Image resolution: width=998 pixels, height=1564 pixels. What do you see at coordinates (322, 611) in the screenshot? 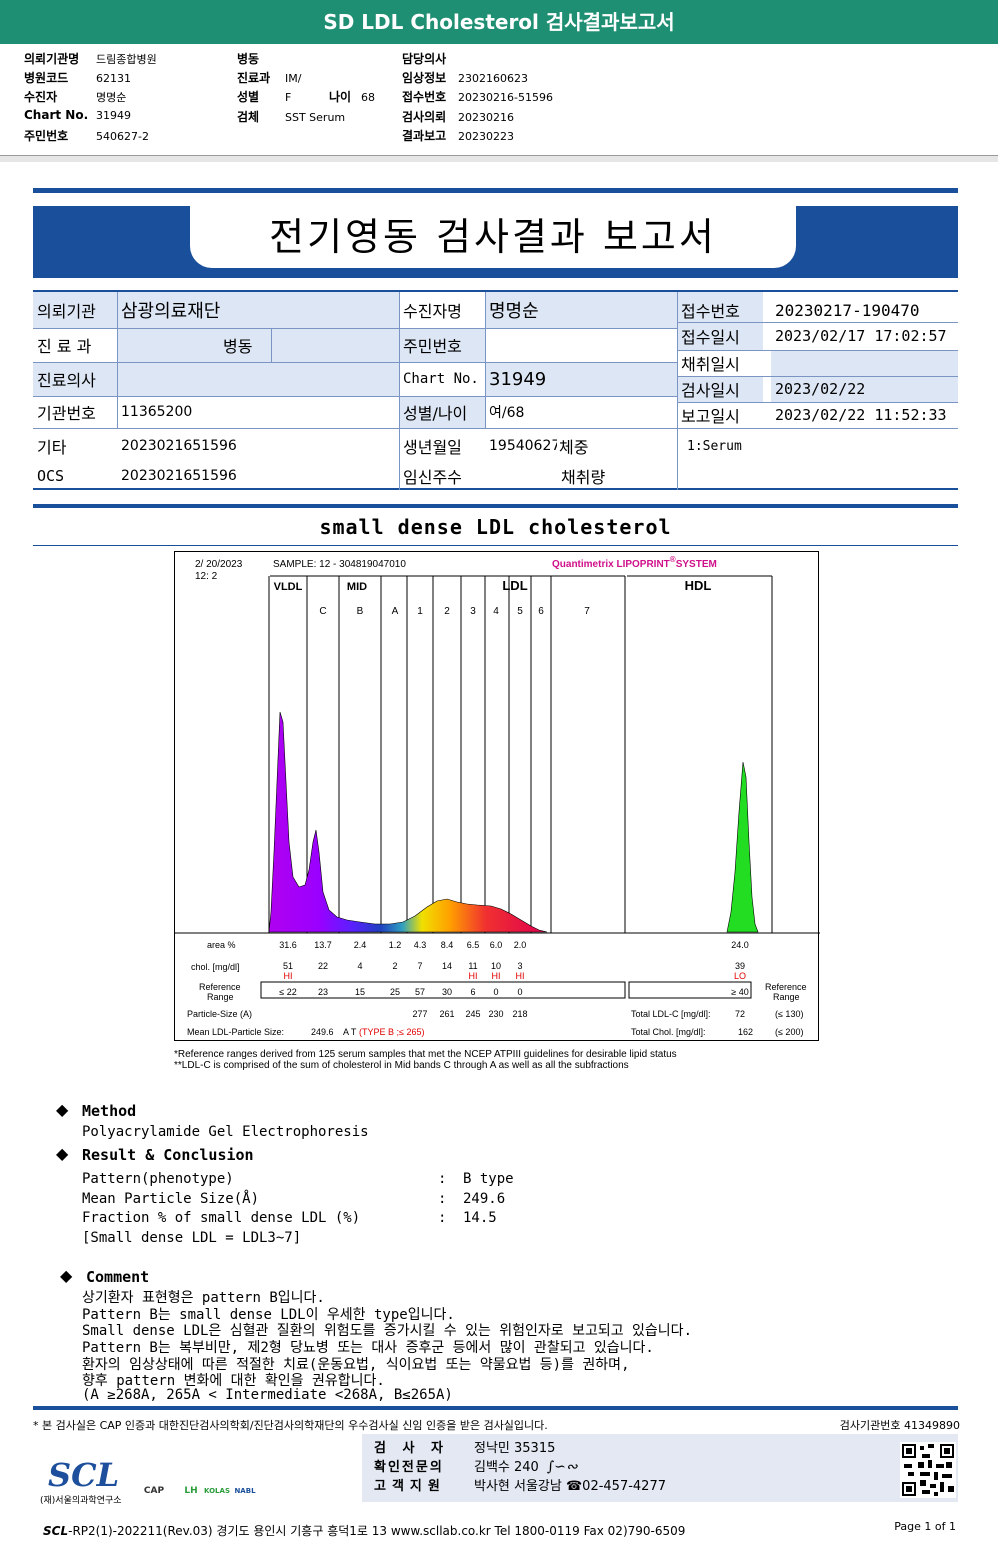
I see `band-label-C: C` at bounding box center [322, 611].